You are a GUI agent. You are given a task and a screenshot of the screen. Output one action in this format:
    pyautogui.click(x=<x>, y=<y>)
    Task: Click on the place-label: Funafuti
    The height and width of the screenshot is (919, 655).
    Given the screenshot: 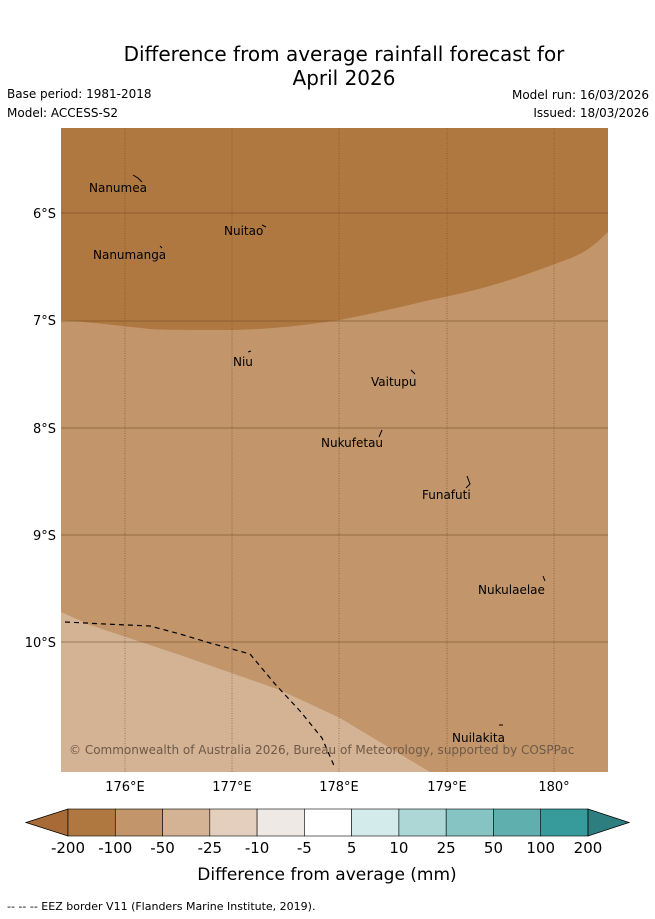 What is the action you would take?
    pyautogui.click(x=446, y=495)
    